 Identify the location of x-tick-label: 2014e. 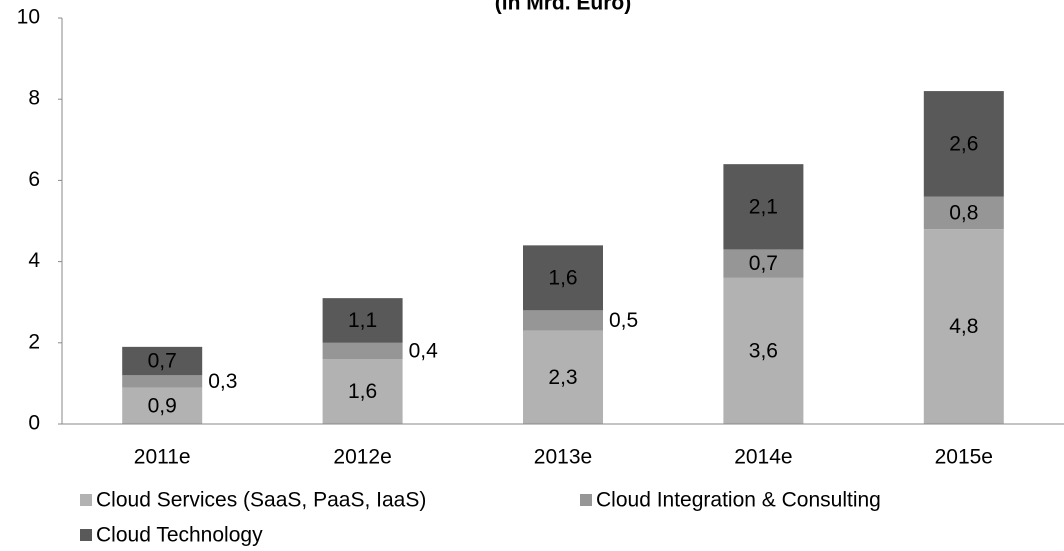
(763, 457).